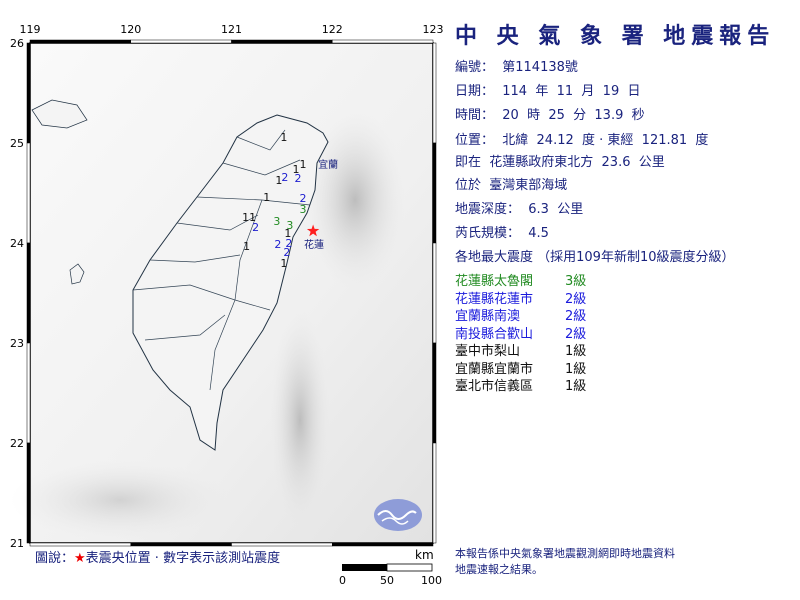 This screenshot has width=800, height=600. I want to click on lat-tick-label: 26, so click(17, 43).